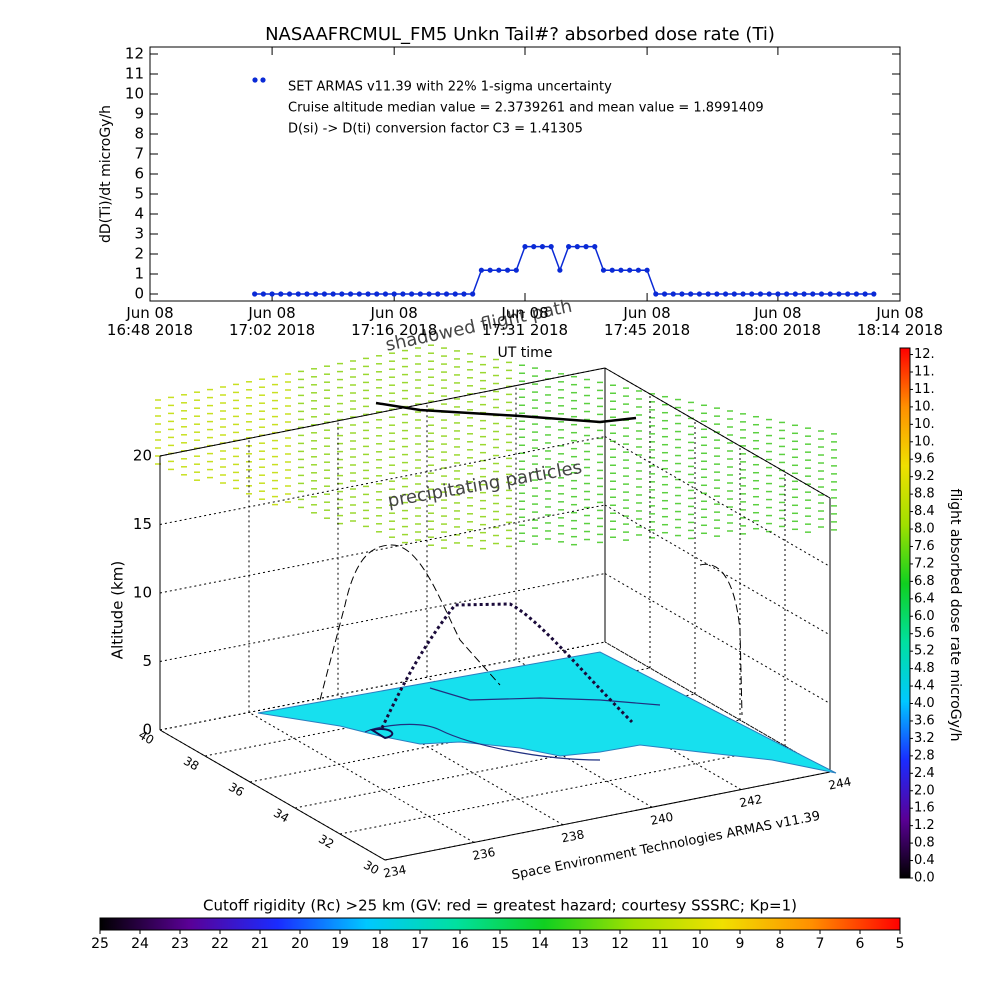 This screenshot has width=1000, height=1000. I want to click on flight-path, so click(507, 665).